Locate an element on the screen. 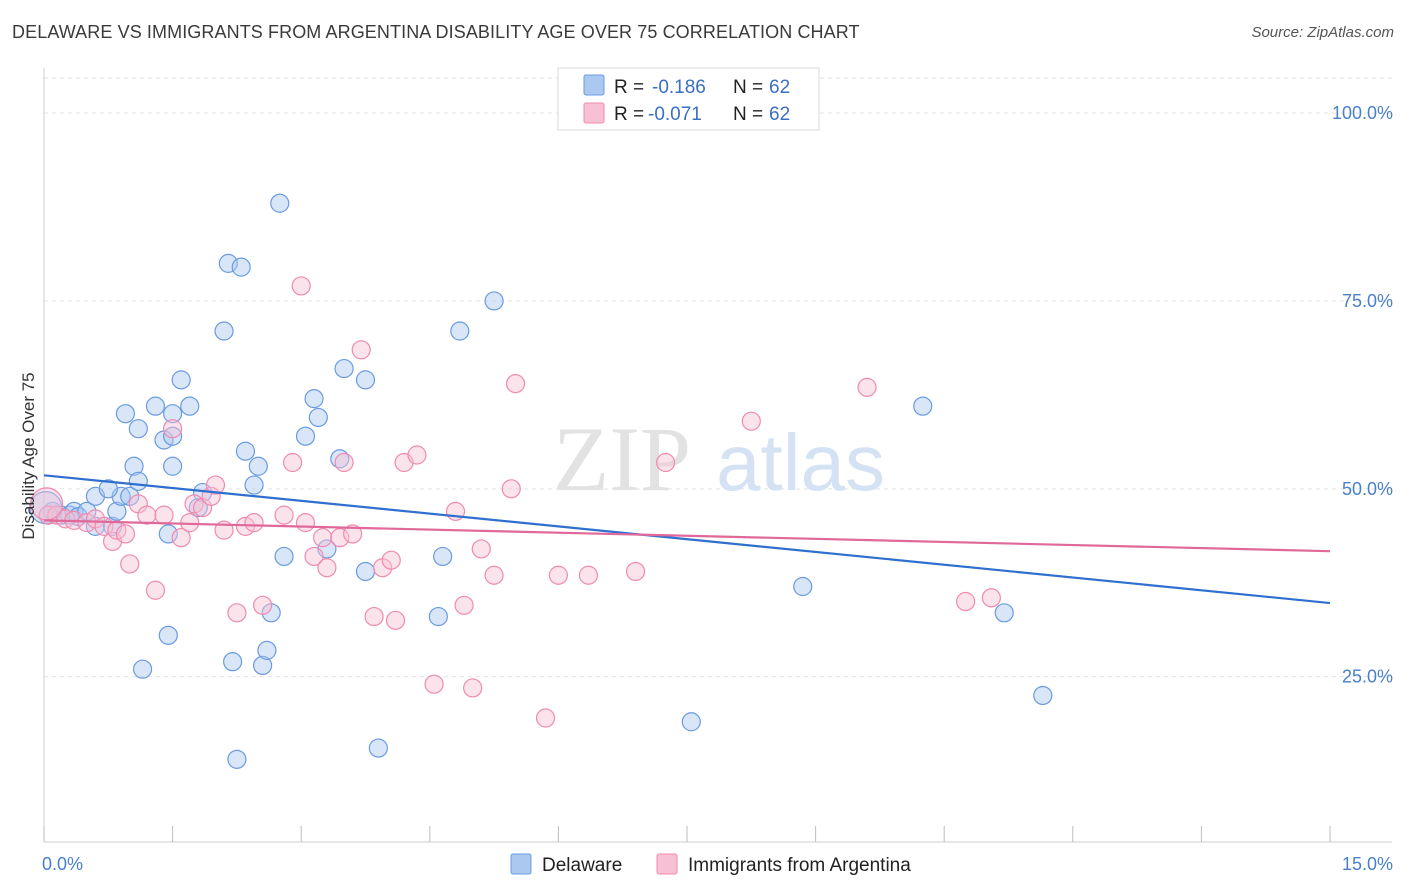 This screenshot has height=892, width=1406. y-tick-label-2: 75.0% is located at coordinates (1367, 301).